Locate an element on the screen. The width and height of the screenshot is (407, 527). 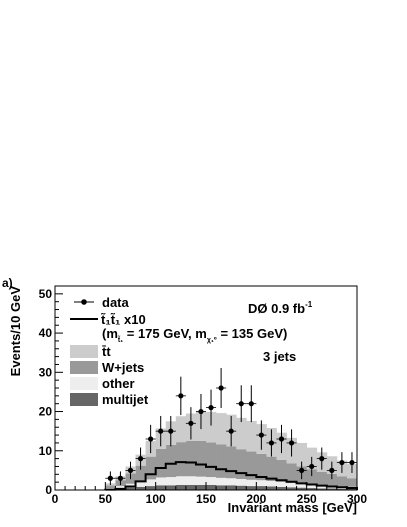
mass-note-open: (m is located at coordinates (110, 333).